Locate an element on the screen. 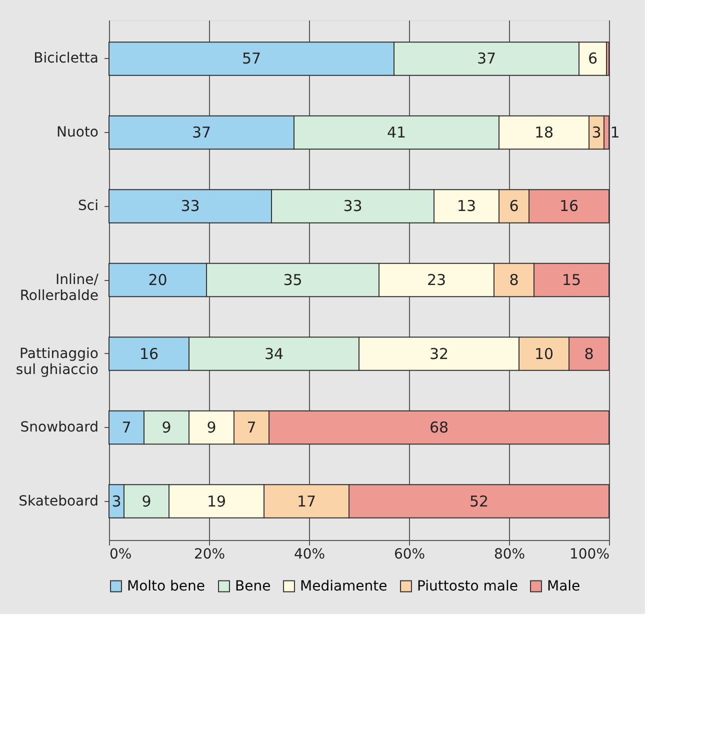 The image size is (725, 737). data-label: 18 is located at coordinates (544, 132).